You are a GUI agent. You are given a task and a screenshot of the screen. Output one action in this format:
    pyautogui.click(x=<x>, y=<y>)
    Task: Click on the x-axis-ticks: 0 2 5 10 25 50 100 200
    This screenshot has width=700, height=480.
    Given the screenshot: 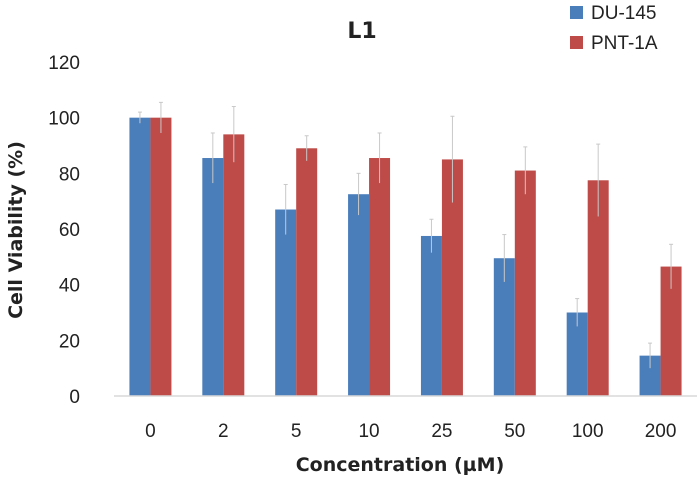 What is the action you would take?
    pyautogui.click(x=410, y=431)
    